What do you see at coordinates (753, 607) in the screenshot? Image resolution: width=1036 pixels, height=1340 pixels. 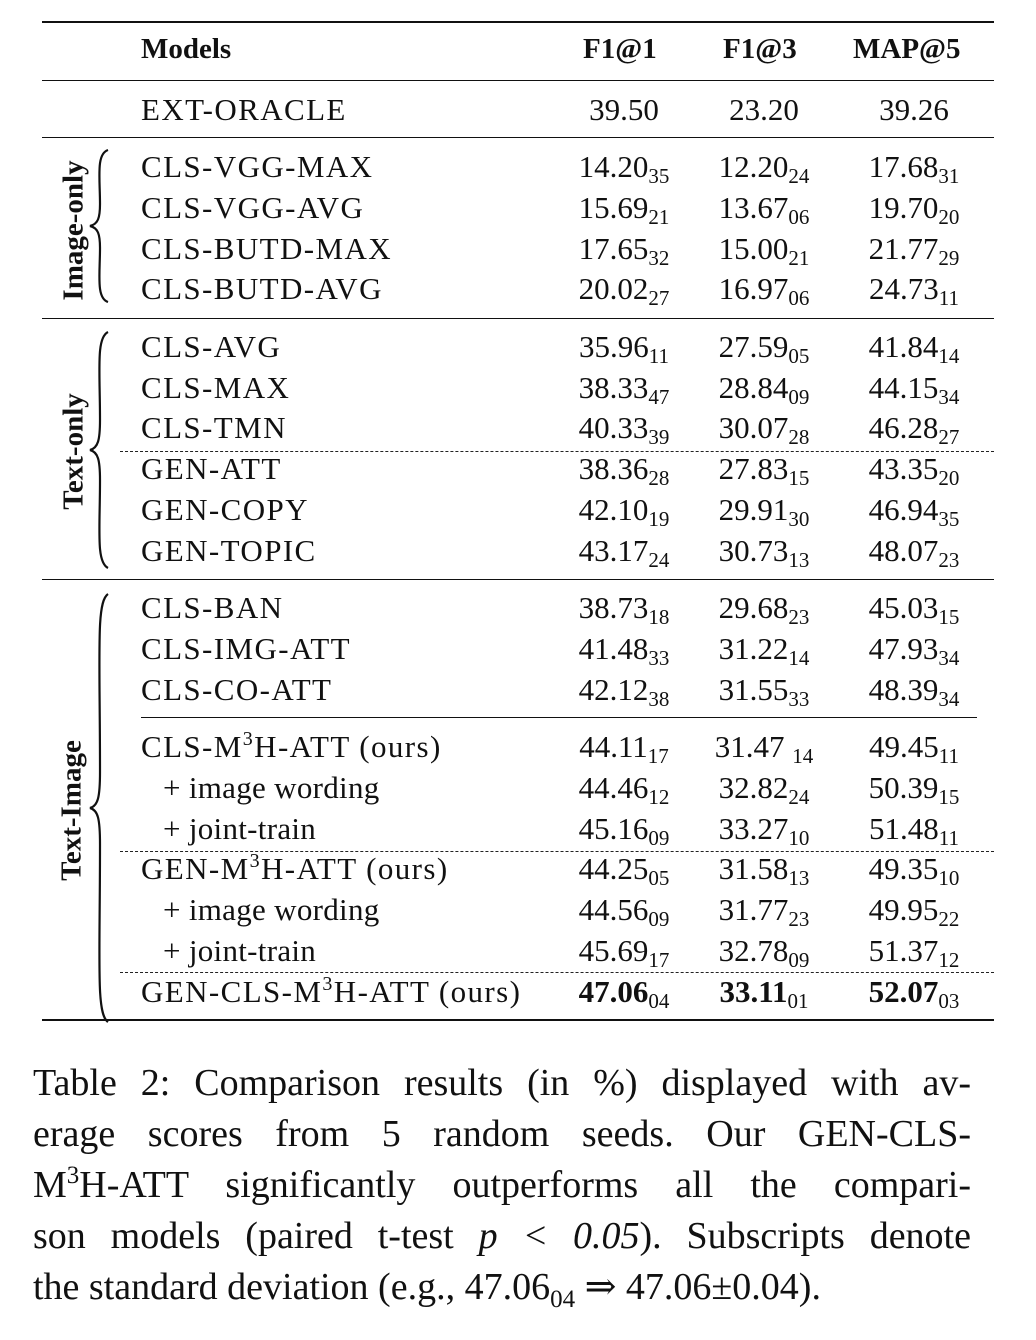 I see `score-mean: 29.68` at bounding box center [753, 607].